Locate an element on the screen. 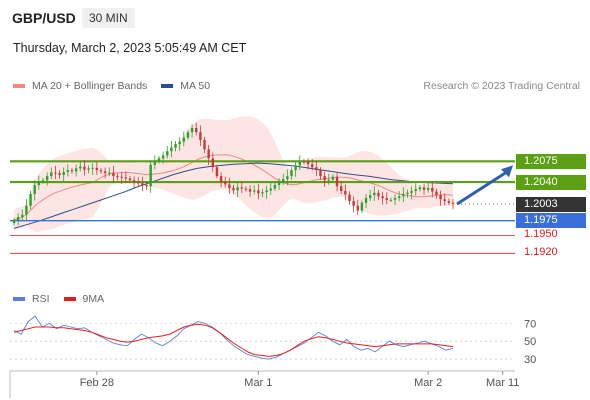 The height and width of the screenshot is (400, 590). credit-text: Research © 2023 Trading Central is located at coordinates (501, 86).